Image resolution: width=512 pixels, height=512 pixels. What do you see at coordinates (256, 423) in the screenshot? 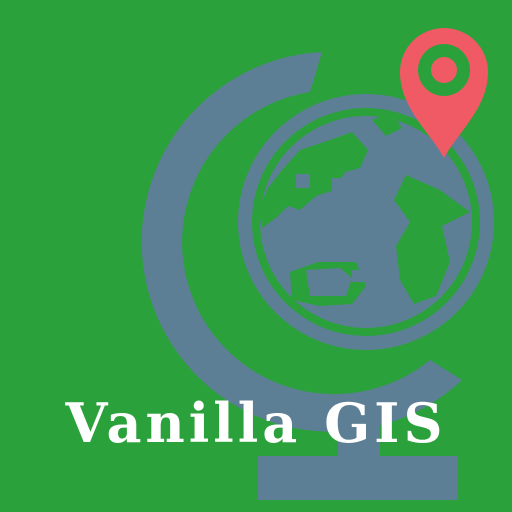
I see `app-title: Vanilla GIS` at bounding box center [256, 423].